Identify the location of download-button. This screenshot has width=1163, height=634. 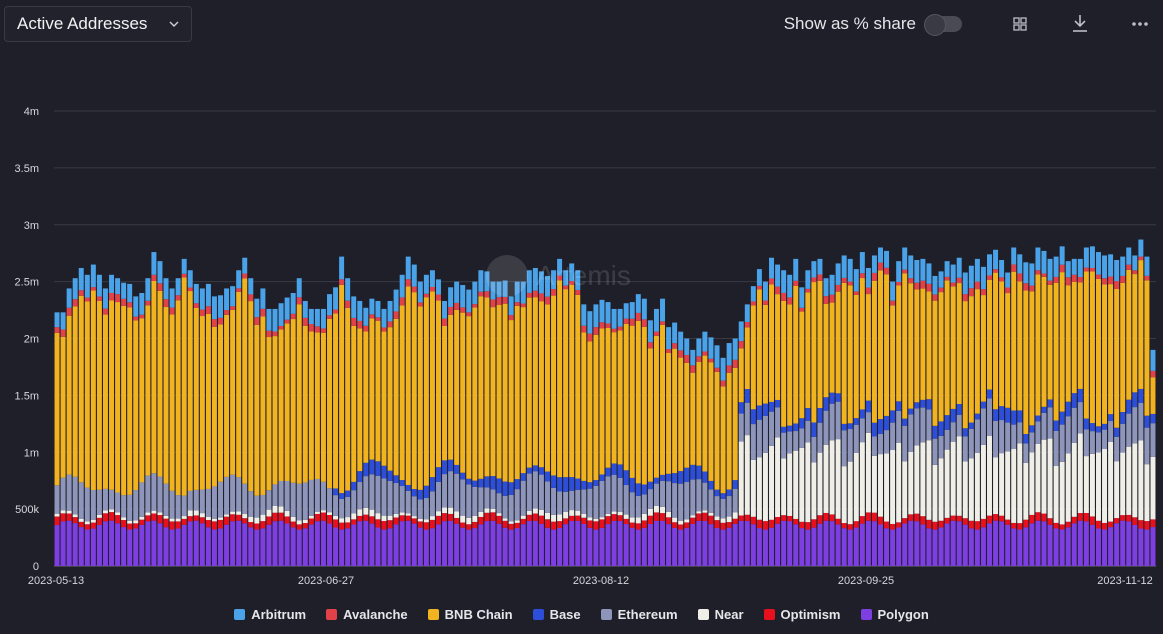
(1080, 24).